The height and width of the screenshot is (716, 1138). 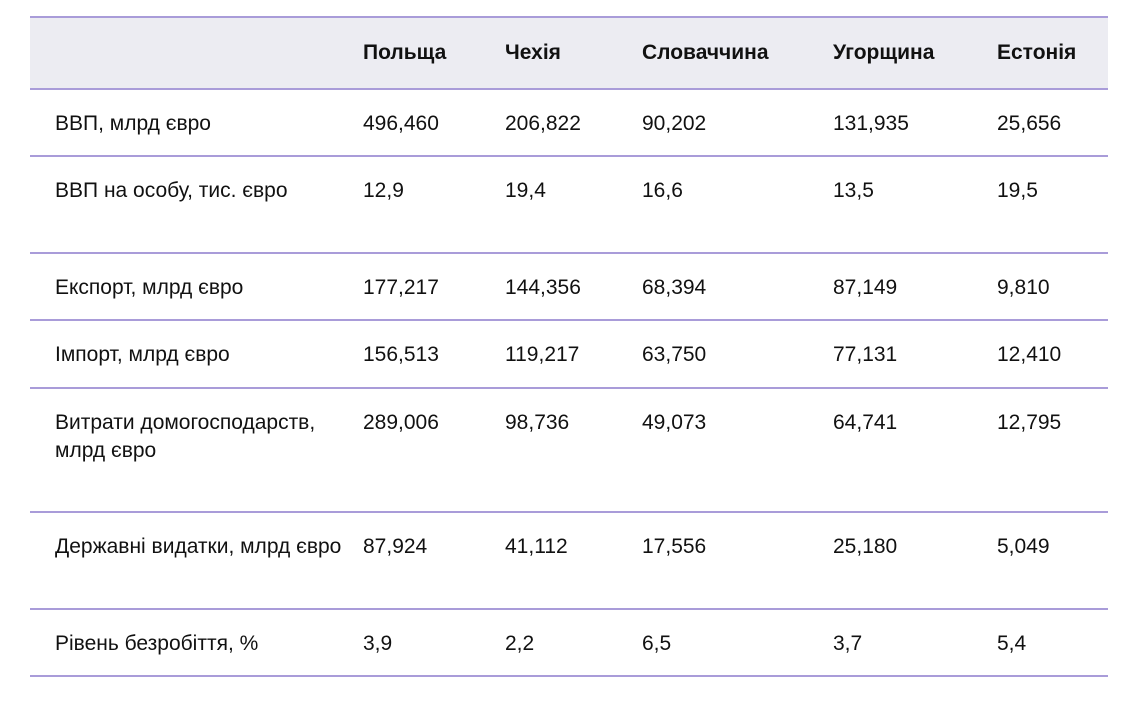 I want to click on table-cell: 87,149, so click(x=915, y=286).